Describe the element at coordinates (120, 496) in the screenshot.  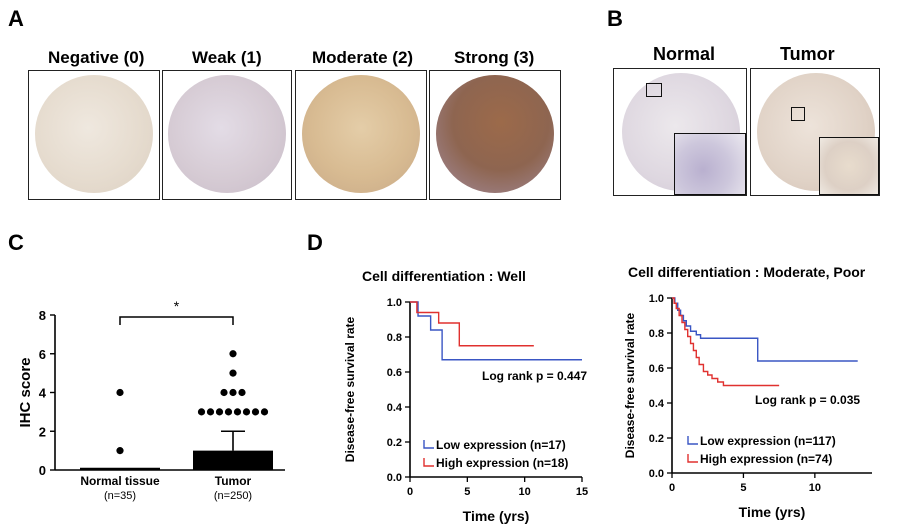
I see `category-n-label: (n=35)` at that location.